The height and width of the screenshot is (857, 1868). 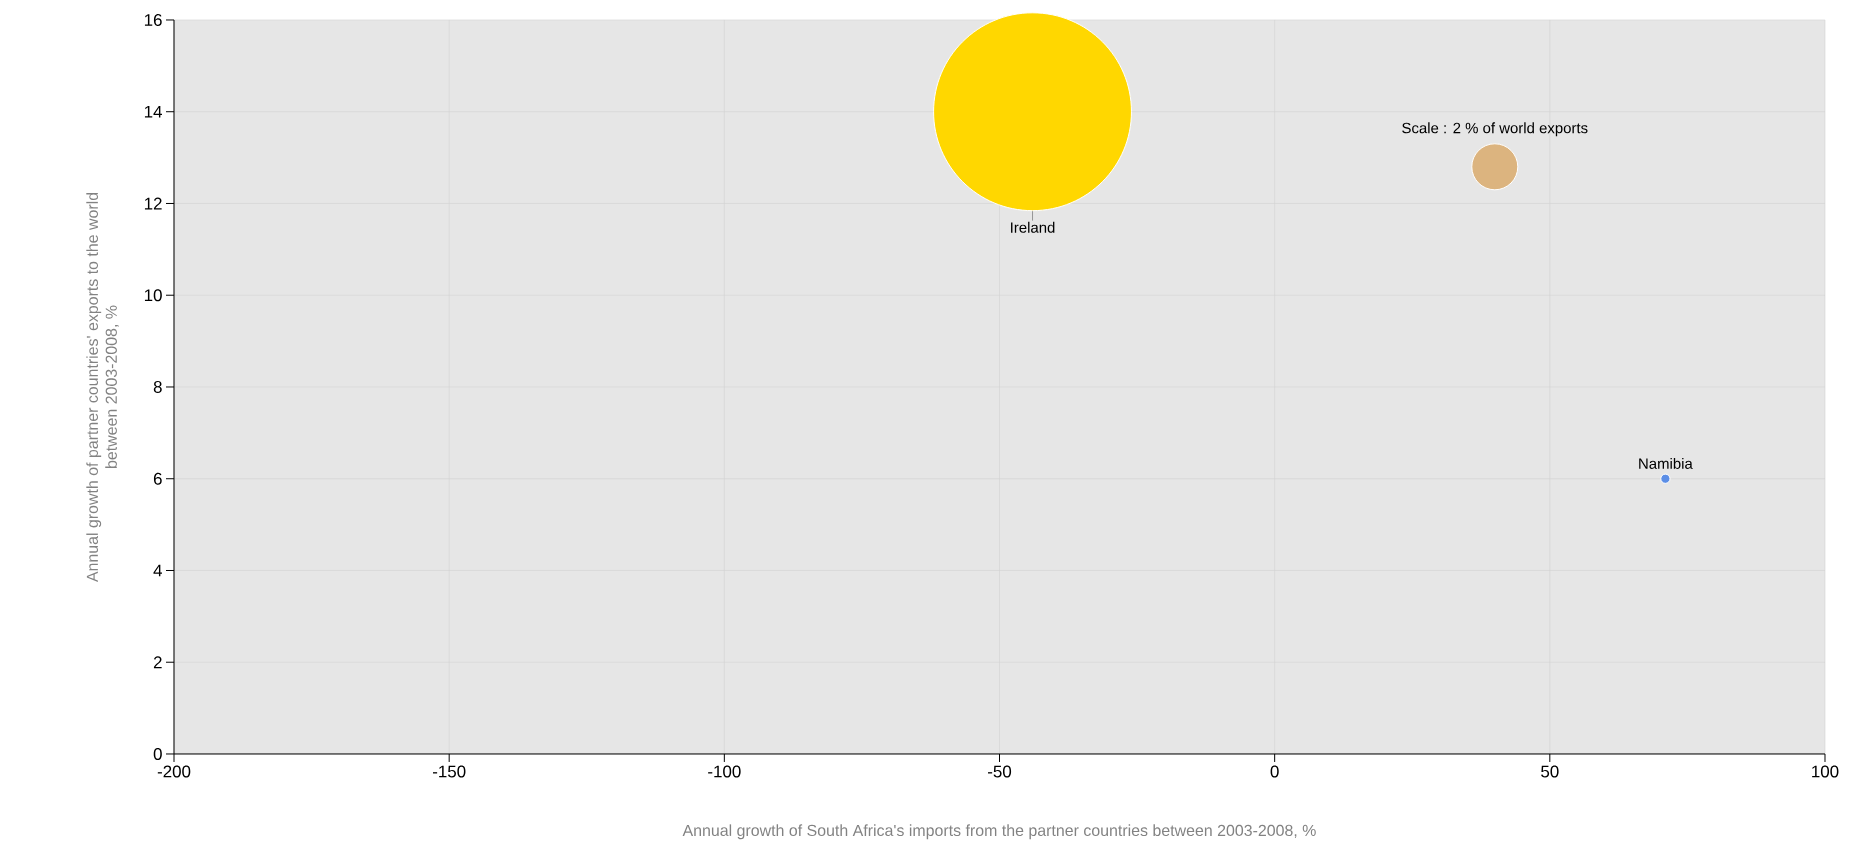 I want to click on x-tick-label: -200, so click(x=174, y=771).